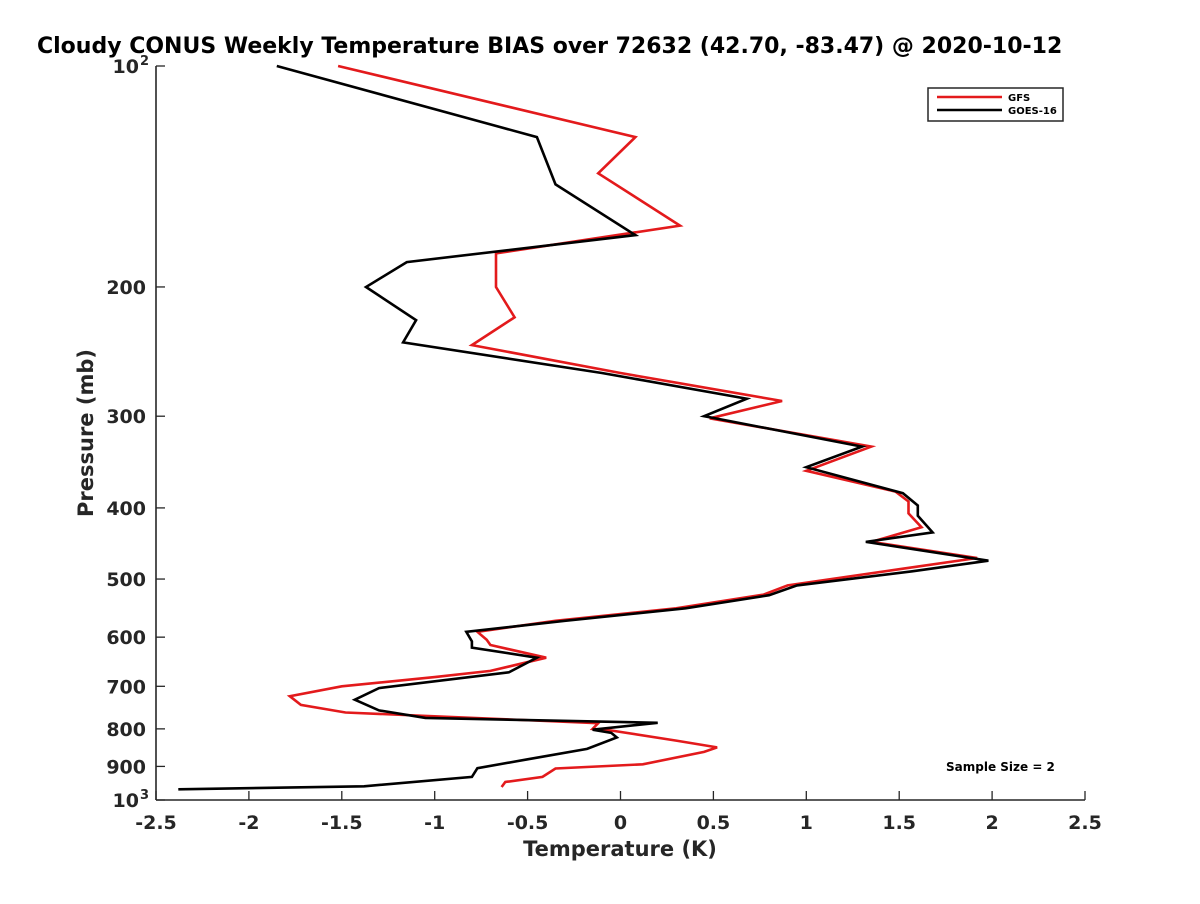 Image resolution: width=1200 pixels, height=904 pixels. I want to click on y-tick-label: 700, so click(126, 687).